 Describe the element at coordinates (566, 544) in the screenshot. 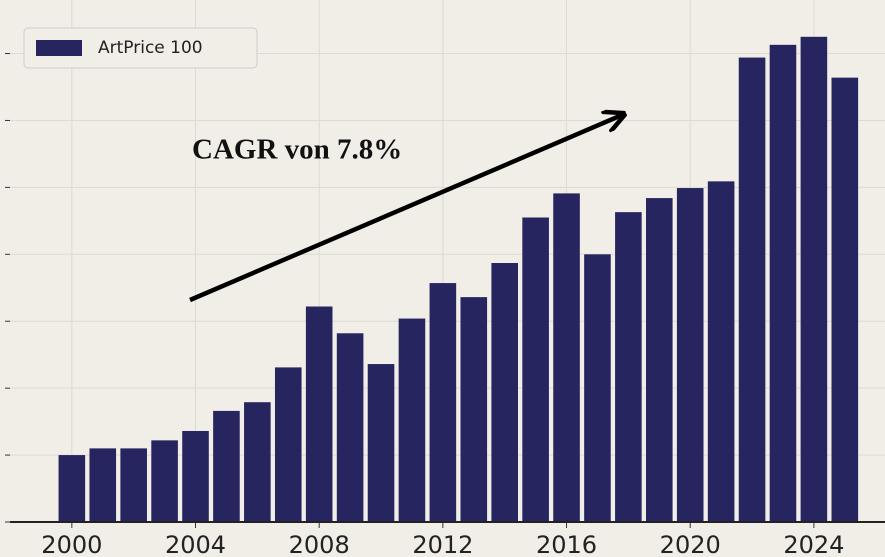

I see `x-tick-label: 2016` at that location.